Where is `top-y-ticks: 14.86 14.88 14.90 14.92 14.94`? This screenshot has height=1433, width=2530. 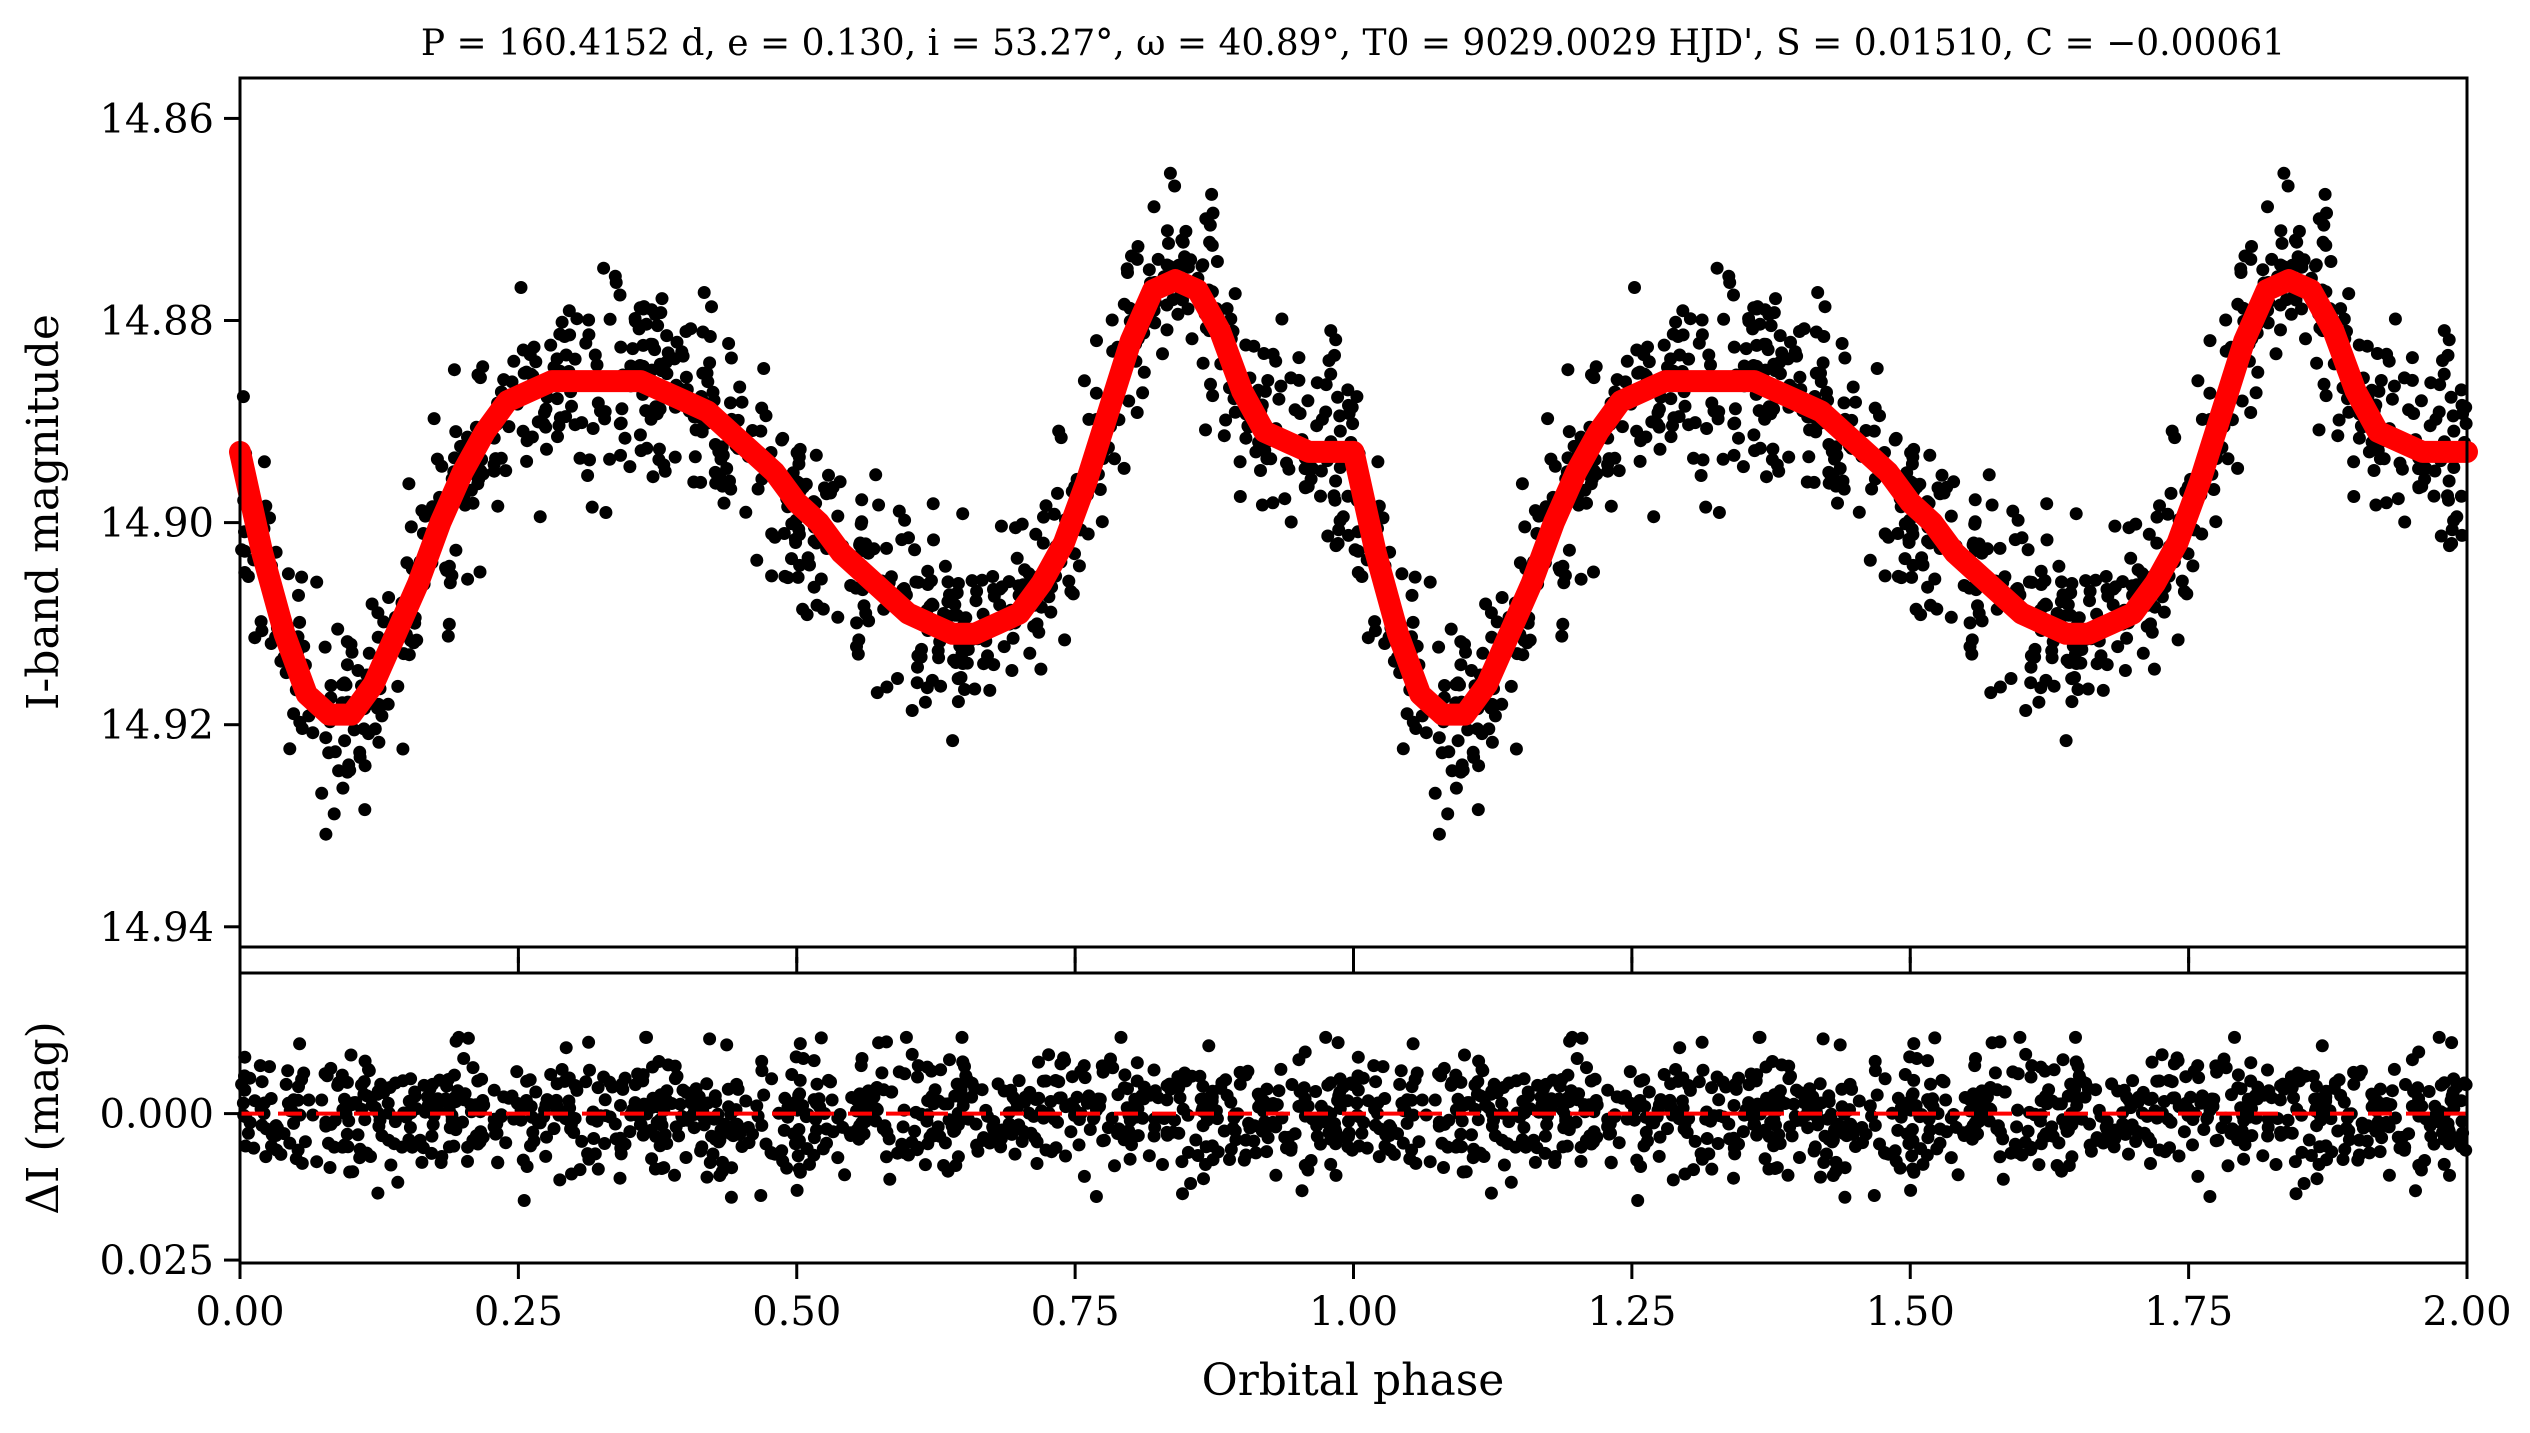 top-y-ticks: 14.86 14.88 14.90 14.92 14.94 is located at coordinates (169, 523).